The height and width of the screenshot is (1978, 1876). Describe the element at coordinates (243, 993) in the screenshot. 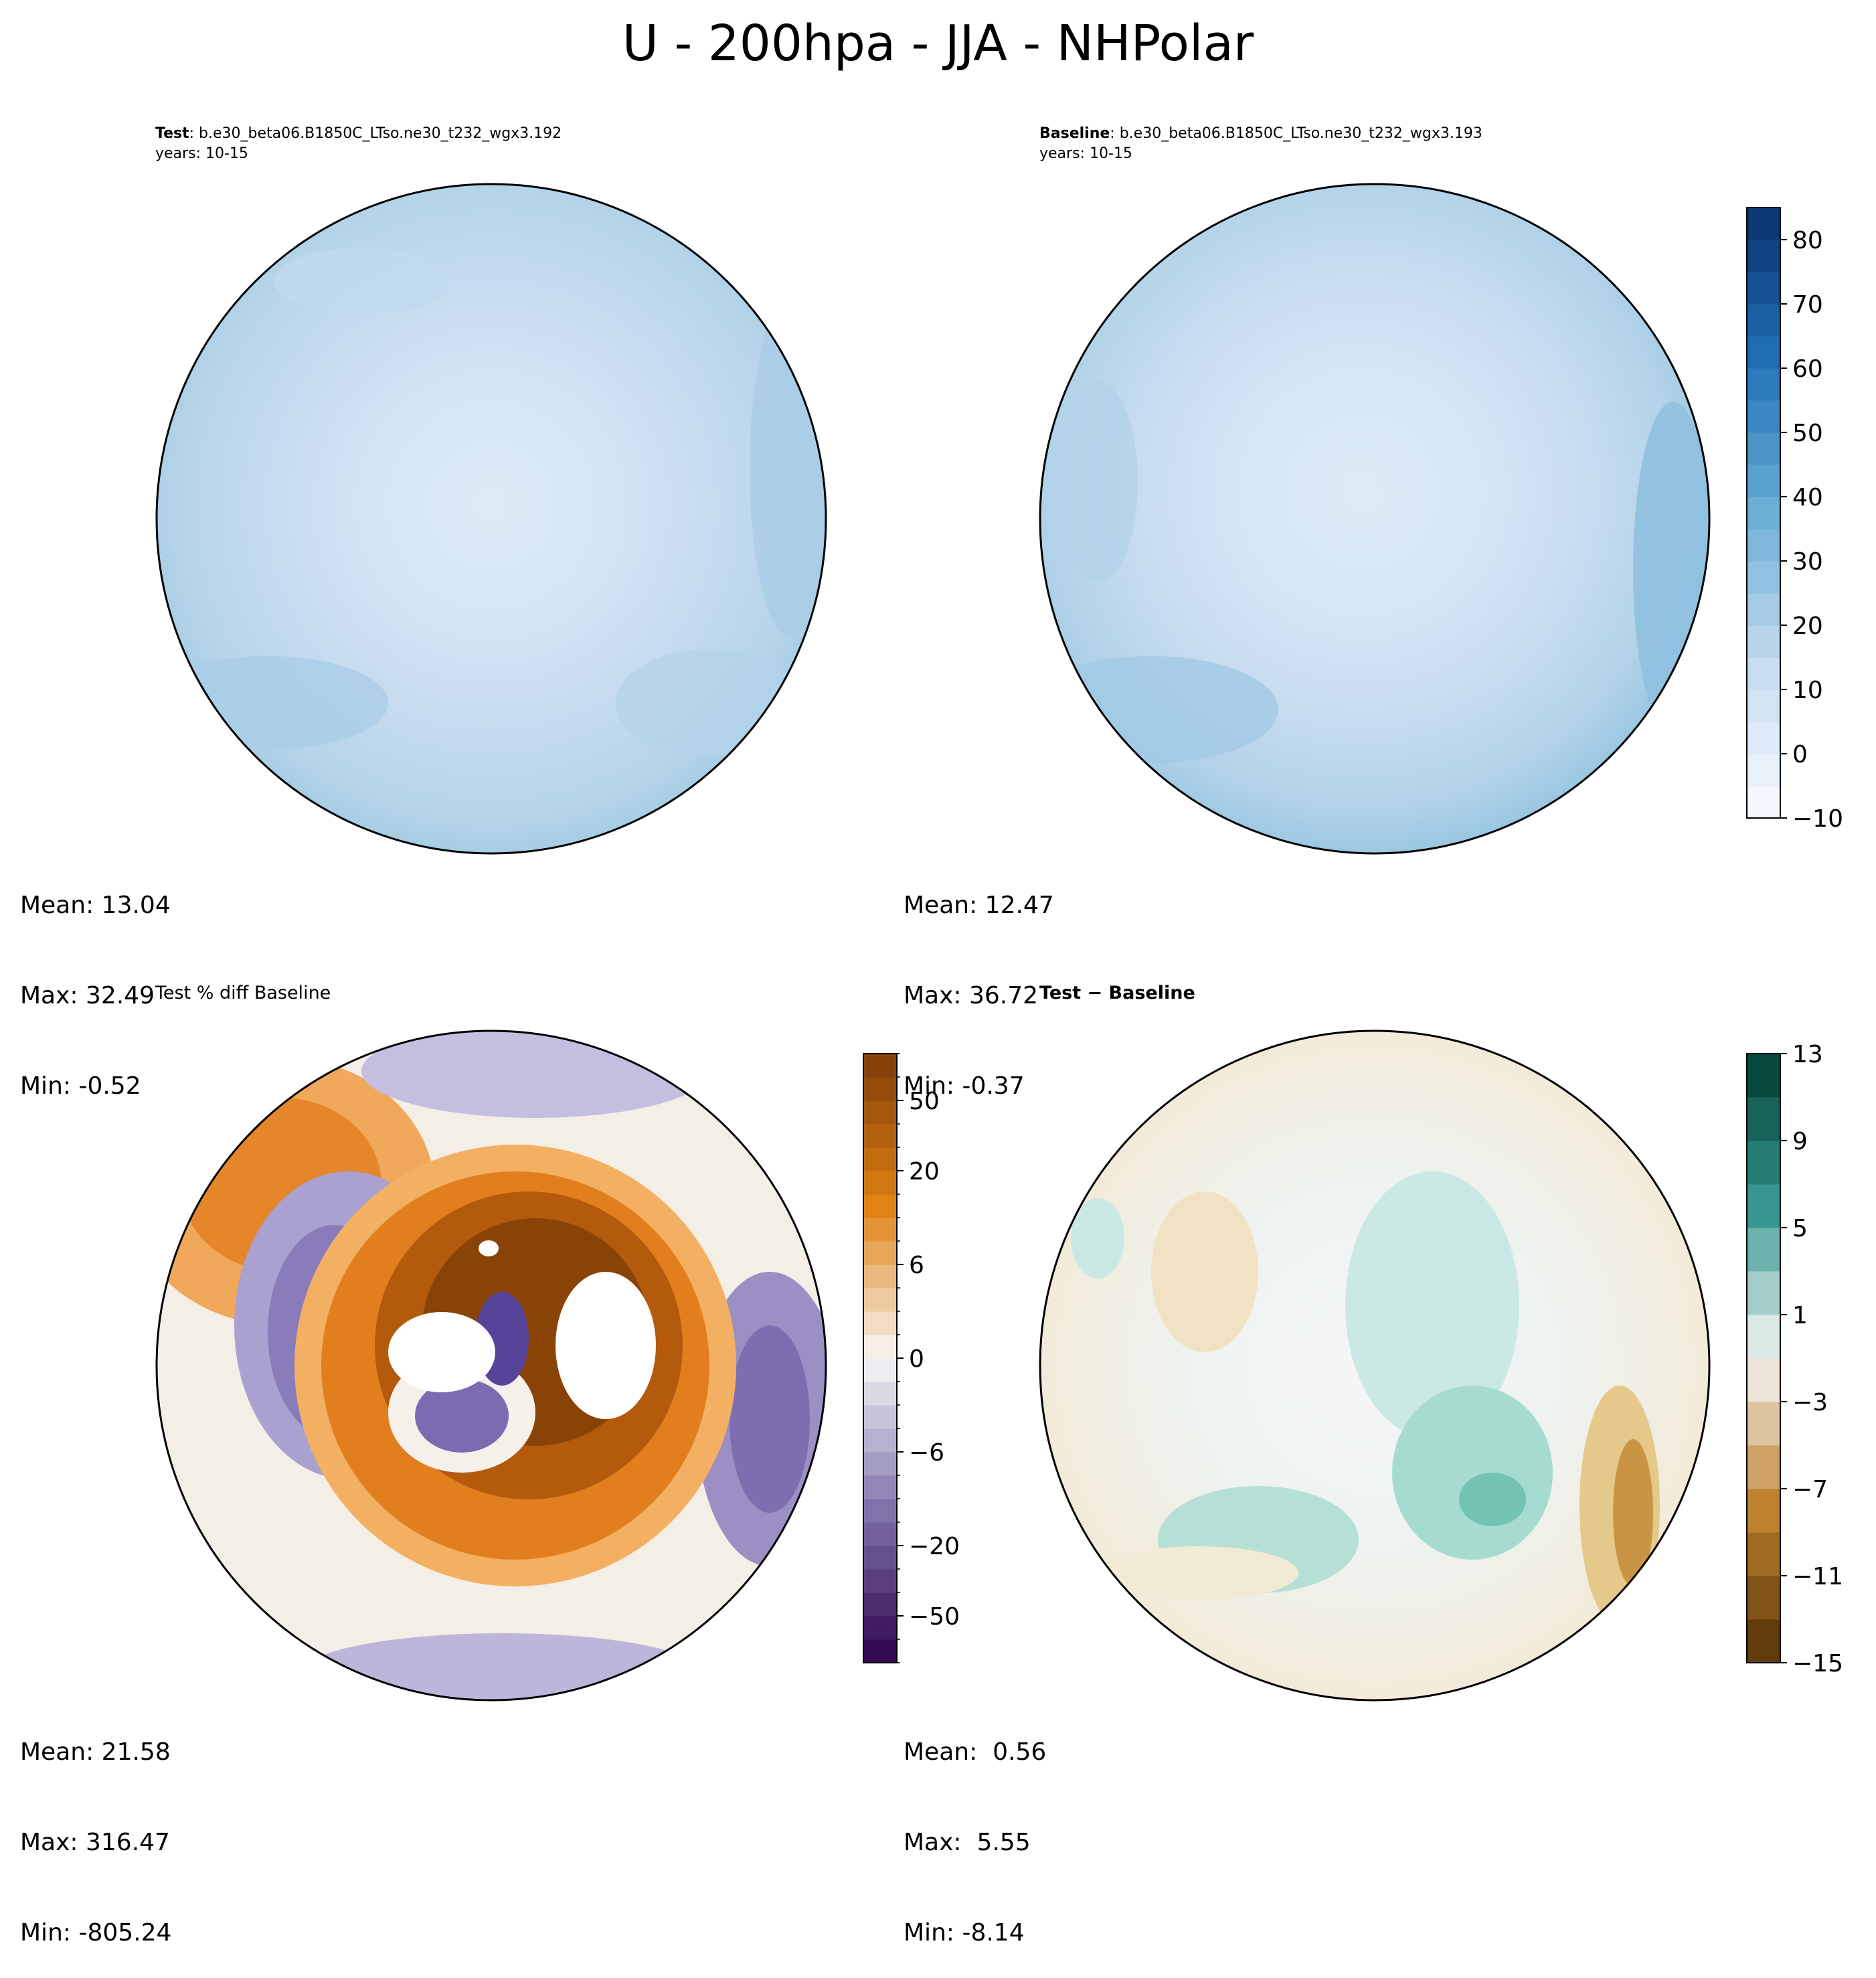

I see `pctdiff-panel-title: Test % diff Baseline` at that location.